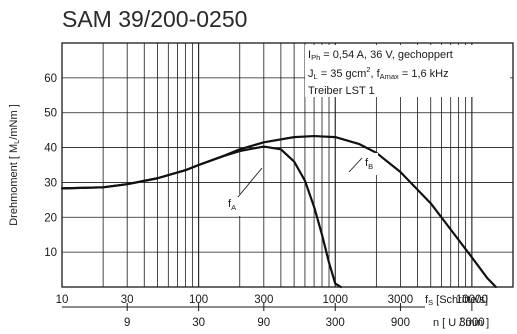  What do you see at coordinates (154, 19) in the screenshot?
I see `chart-title: SAM 39/200-0250` at bounding box center [154, 19].